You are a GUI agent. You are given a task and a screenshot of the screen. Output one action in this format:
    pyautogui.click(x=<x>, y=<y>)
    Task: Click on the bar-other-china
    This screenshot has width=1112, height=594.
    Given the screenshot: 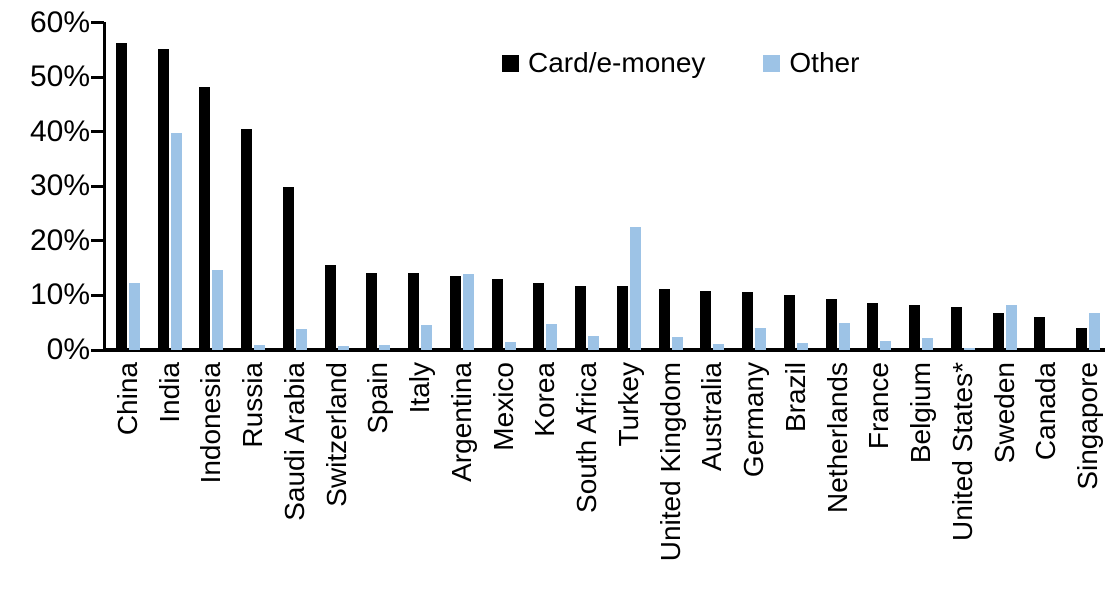 What is the action you would take?
    pyautogui.click(x=134, y=316)
    